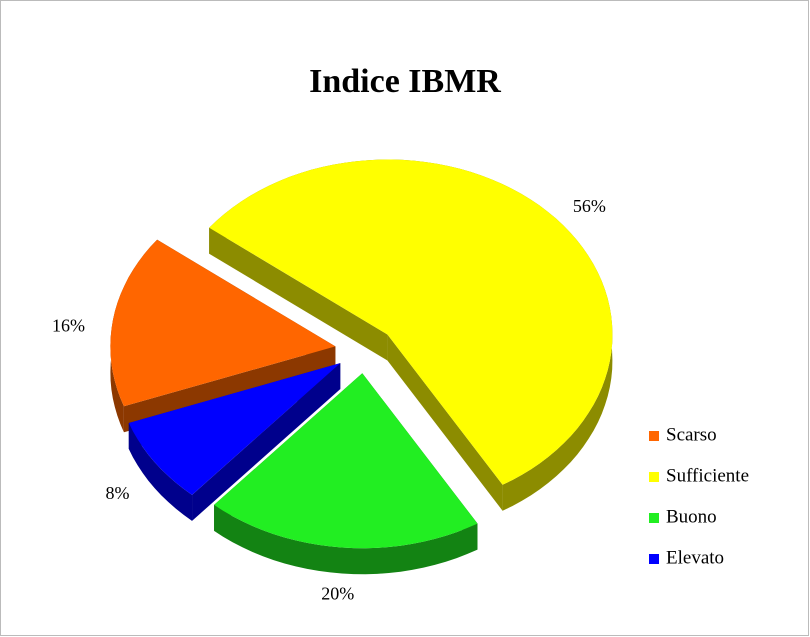  Describe the element at coordinates (691, 434) in the screenshot. I see `legend-label: Scarso` at that location.